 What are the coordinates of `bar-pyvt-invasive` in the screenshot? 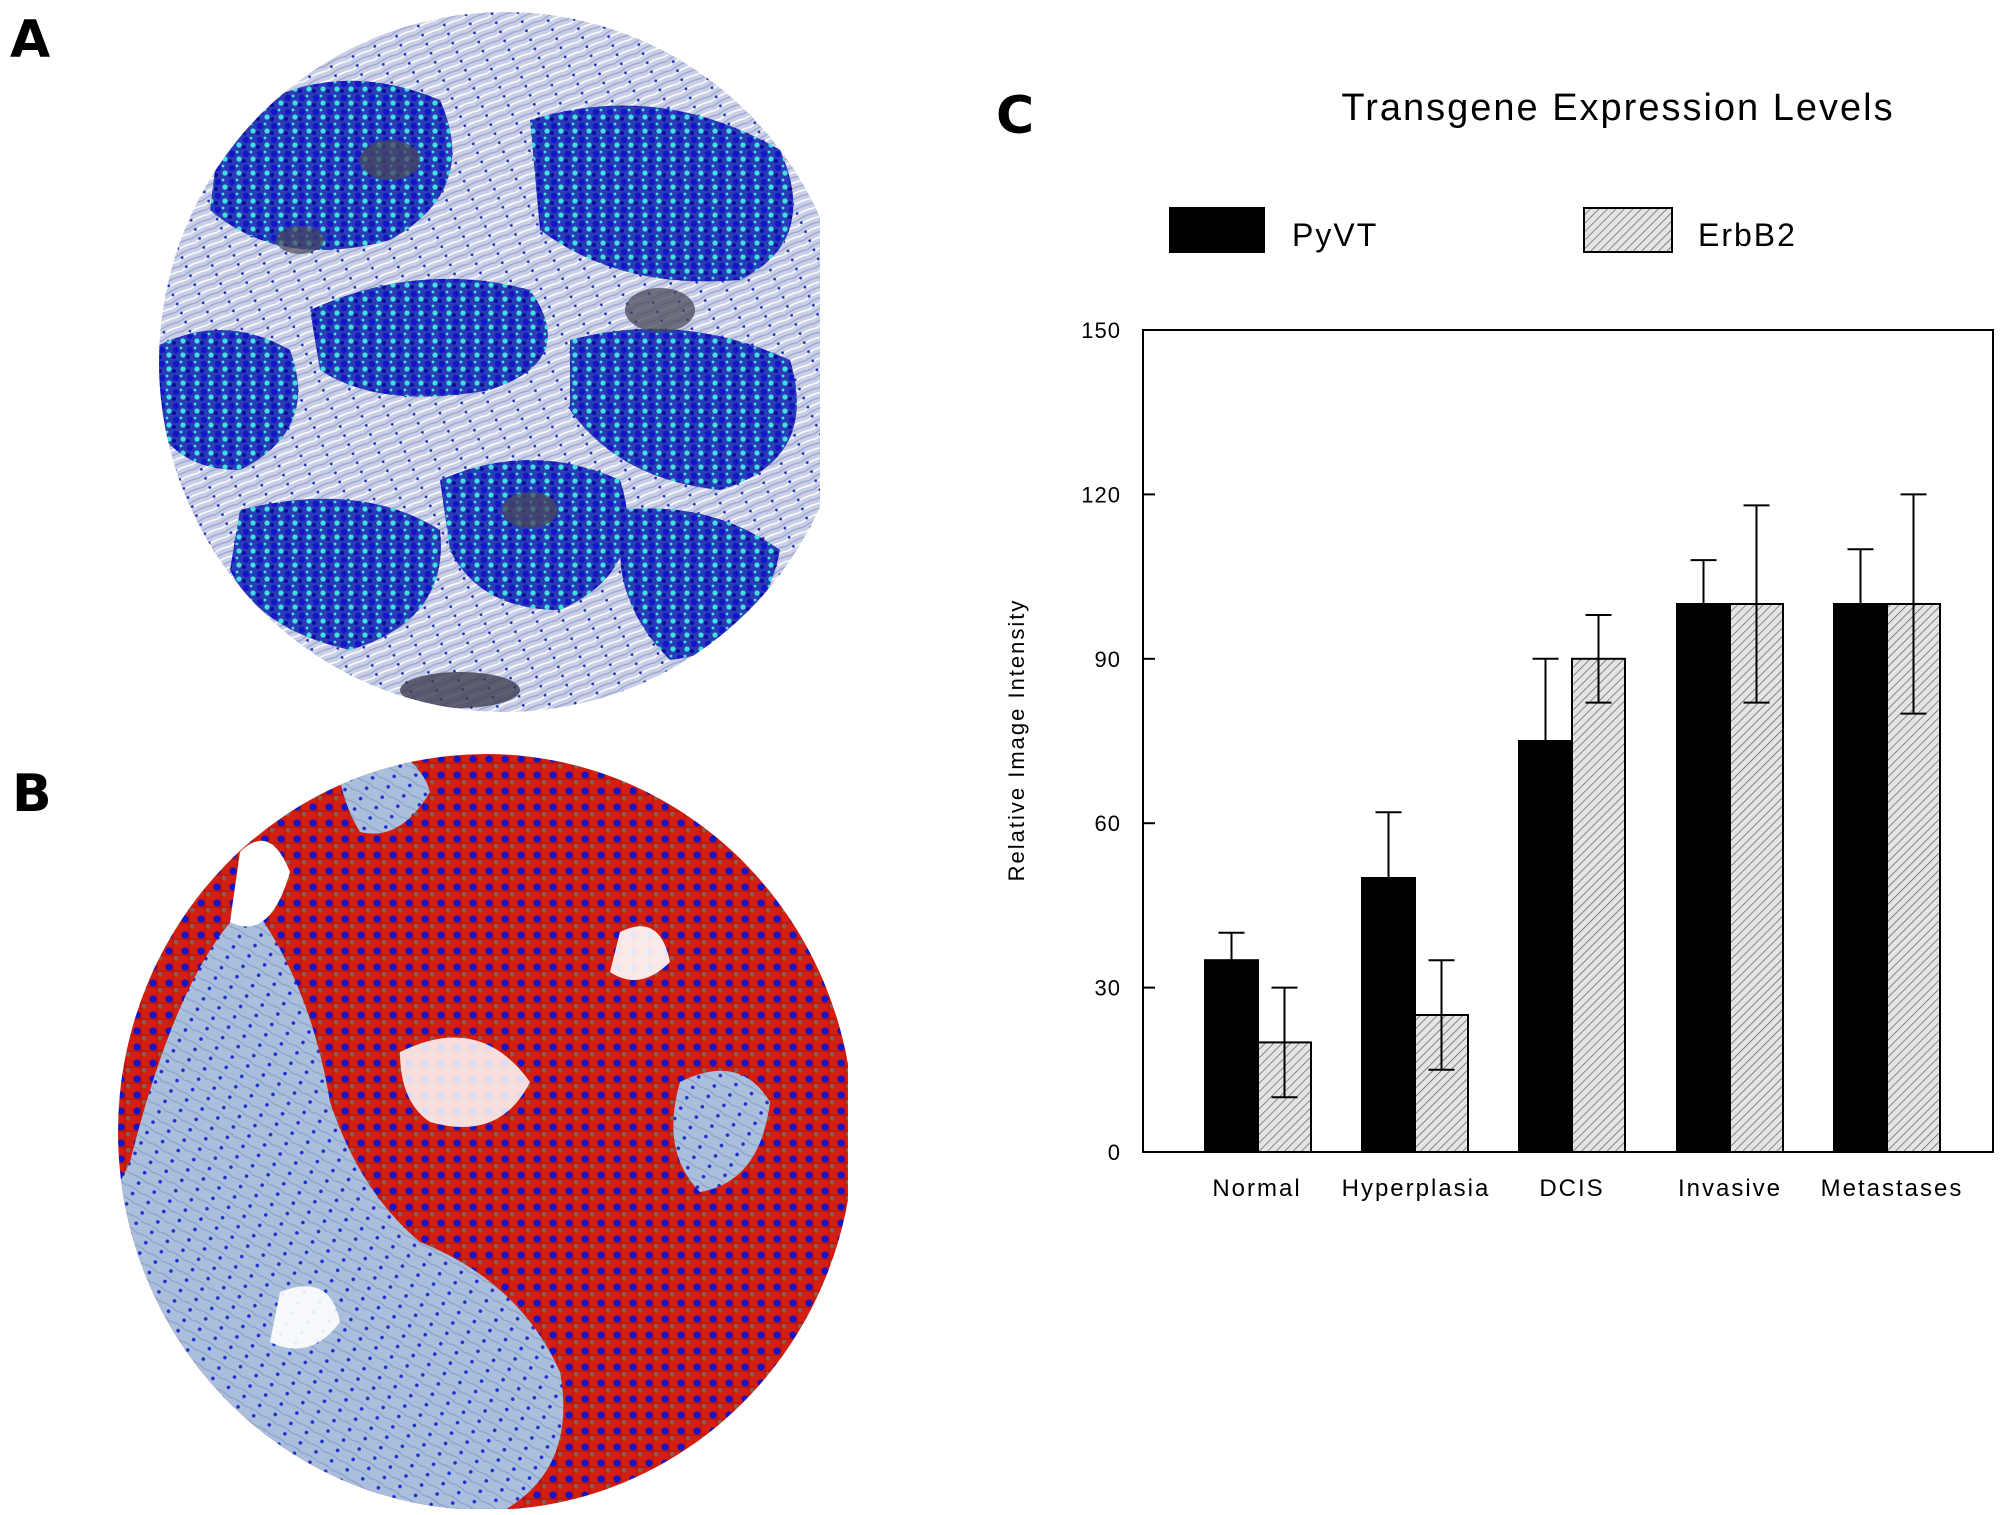 It's located at (1703, 878).